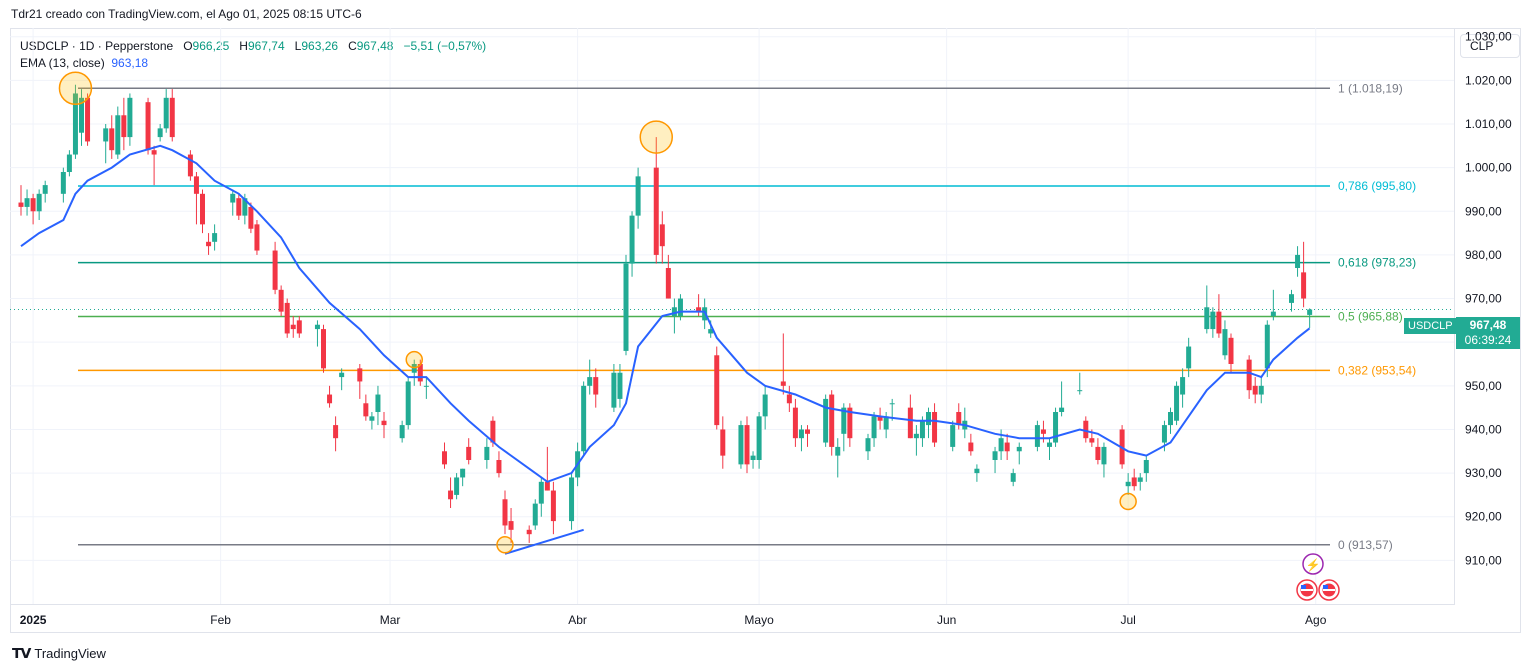 This screenshot has width=1536, height=671. What do you see at coordinates (1488, 333) in the screenshot?
I see `last-price-label: 967,48 06:39:24` at bounding box center [1488, 333].